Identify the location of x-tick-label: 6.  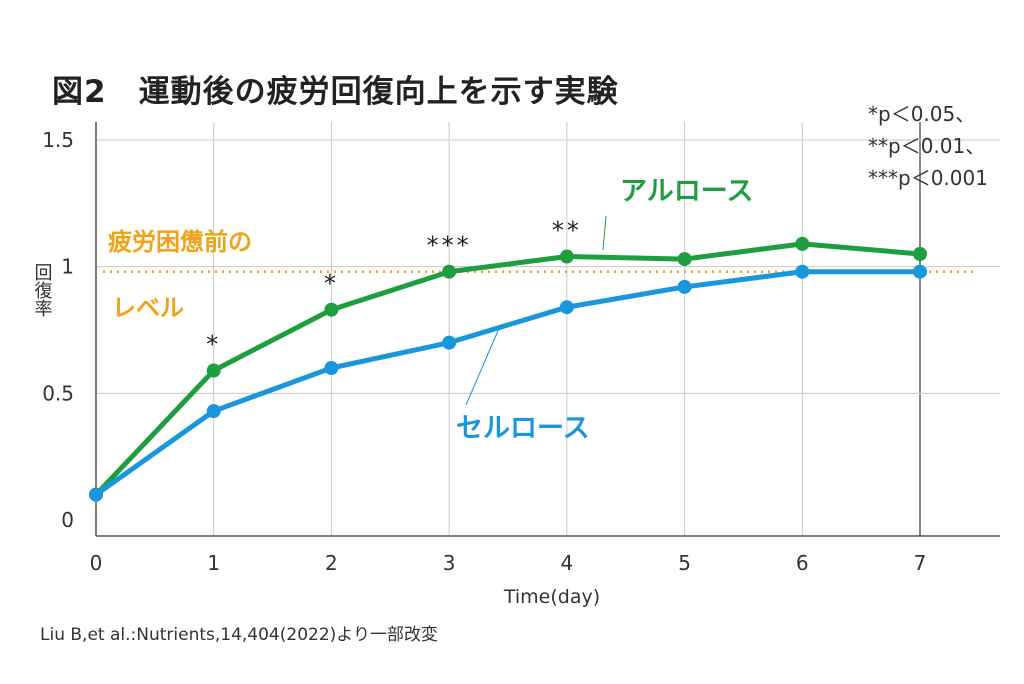
(802, 563).